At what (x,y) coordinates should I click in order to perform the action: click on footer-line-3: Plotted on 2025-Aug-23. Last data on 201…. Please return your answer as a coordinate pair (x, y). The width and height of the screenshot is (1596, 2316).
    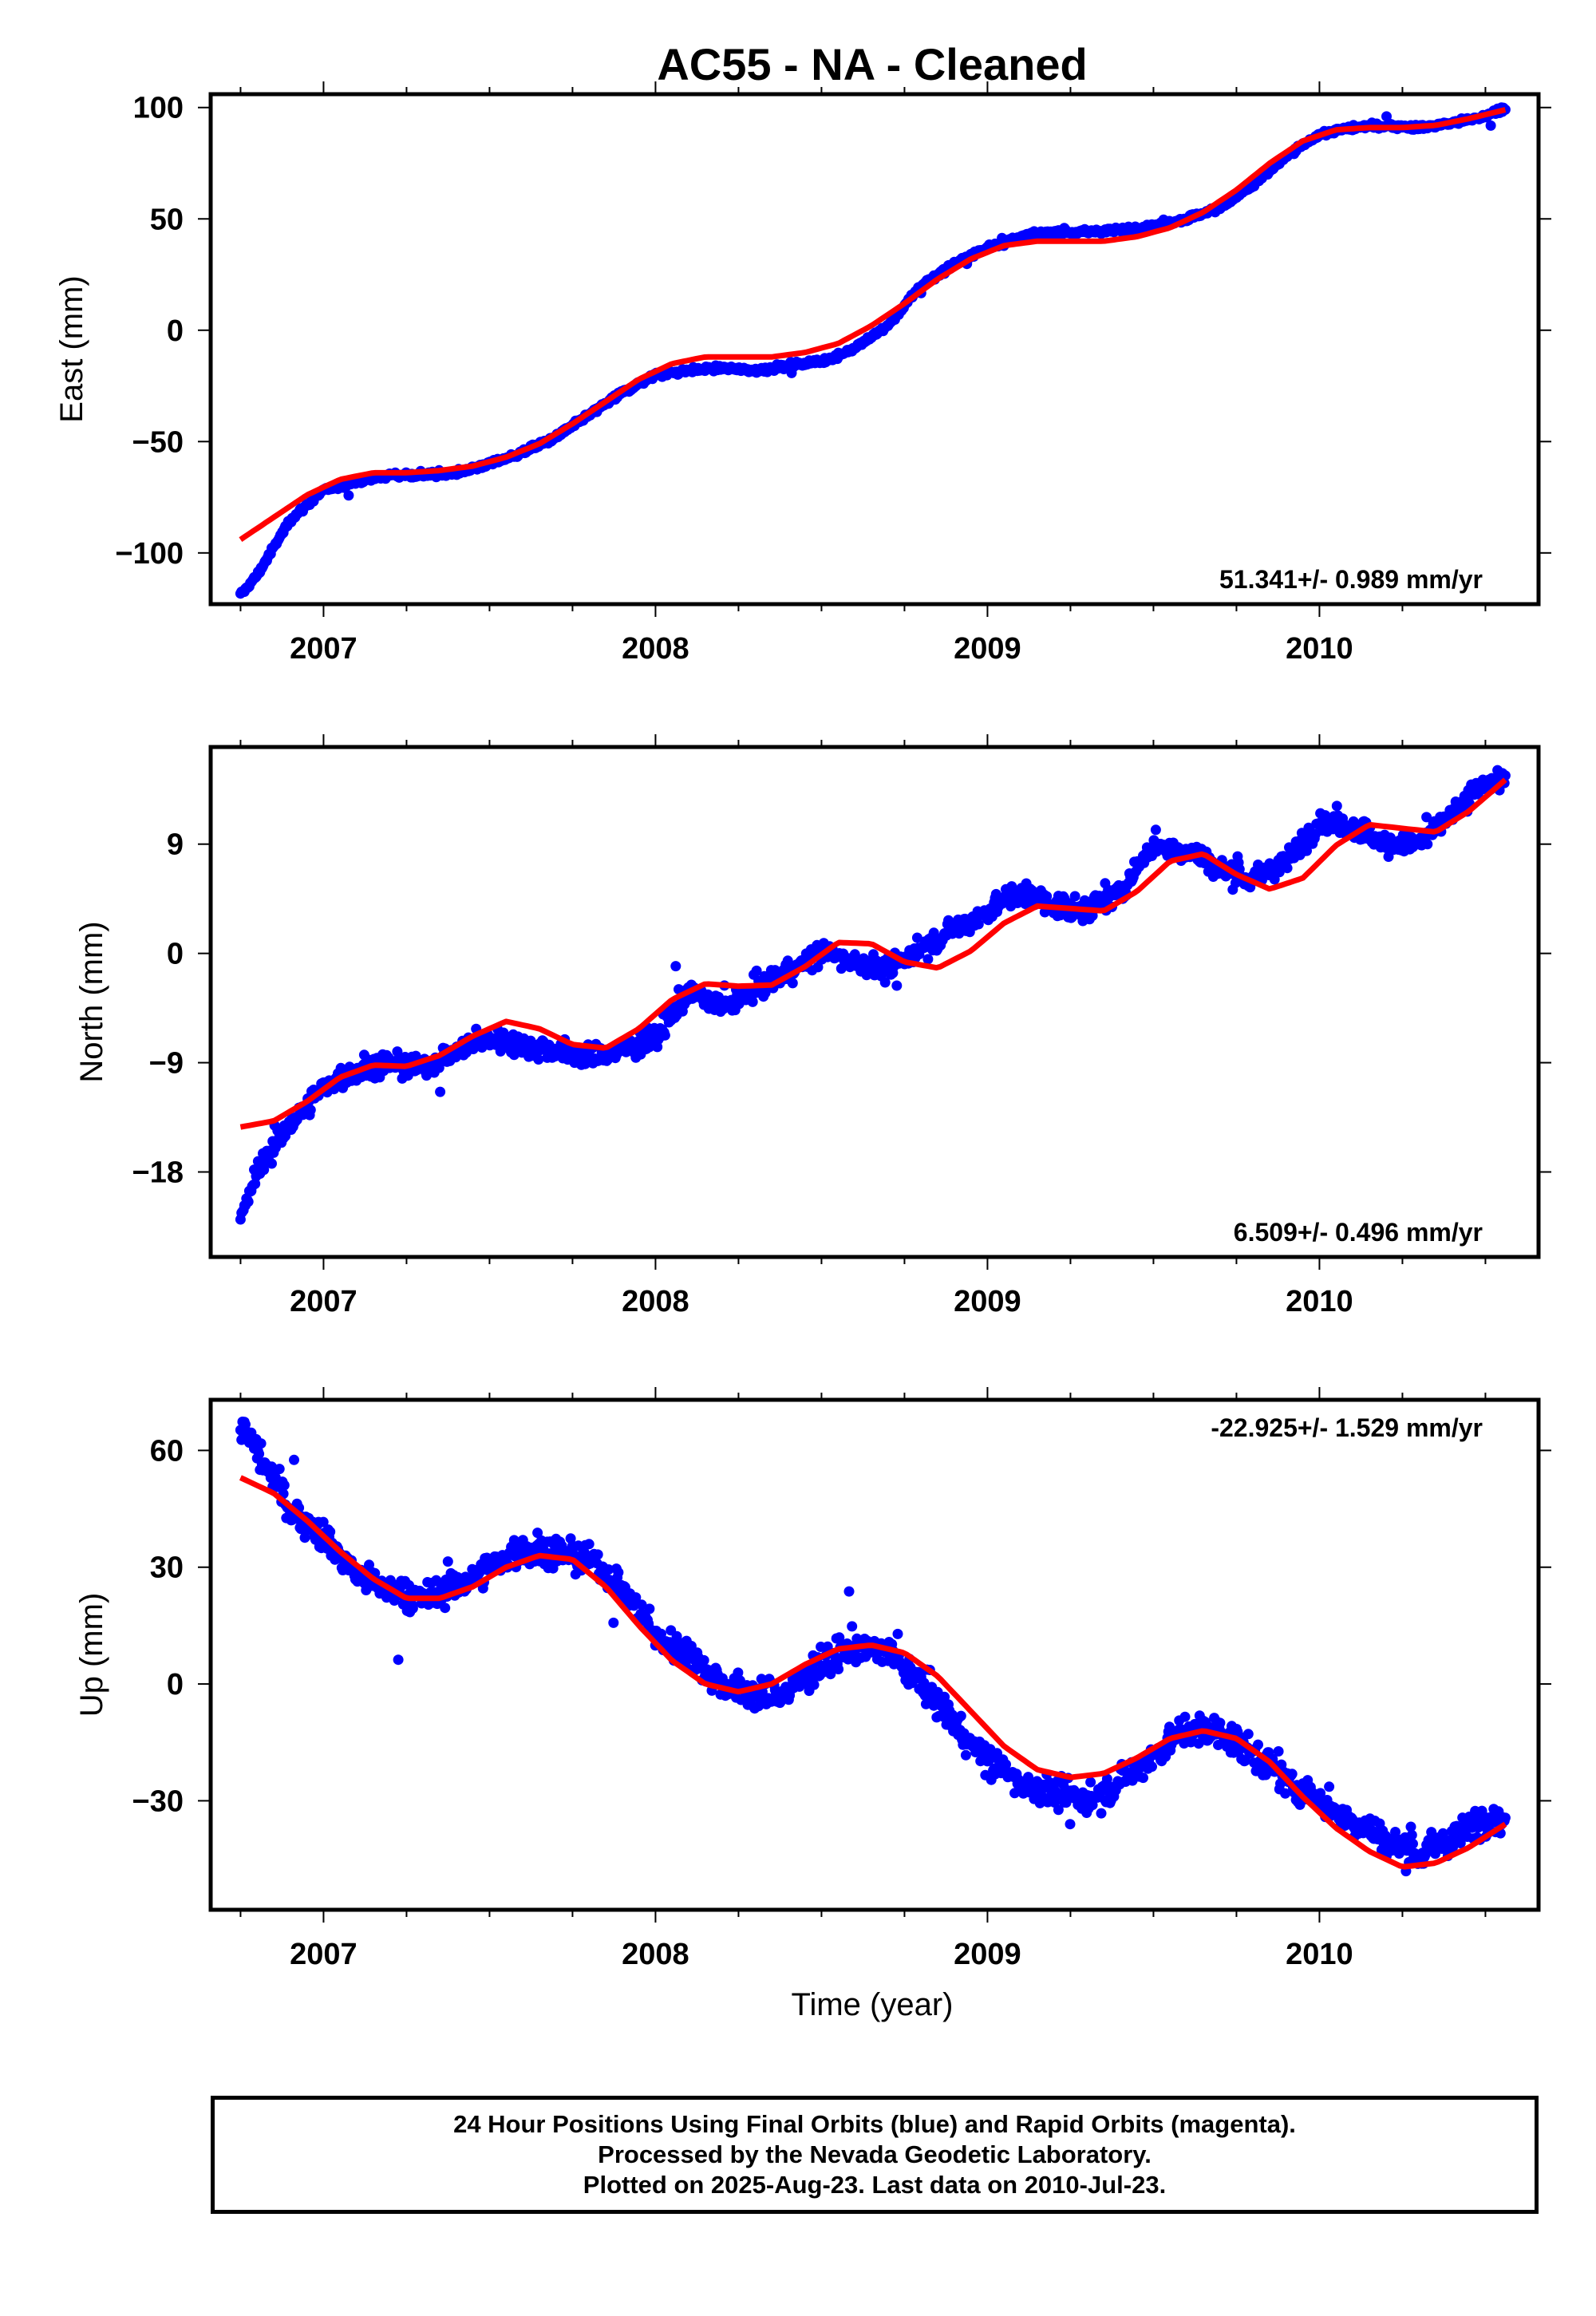
    Looking at the image, I should click on (875, 2185).